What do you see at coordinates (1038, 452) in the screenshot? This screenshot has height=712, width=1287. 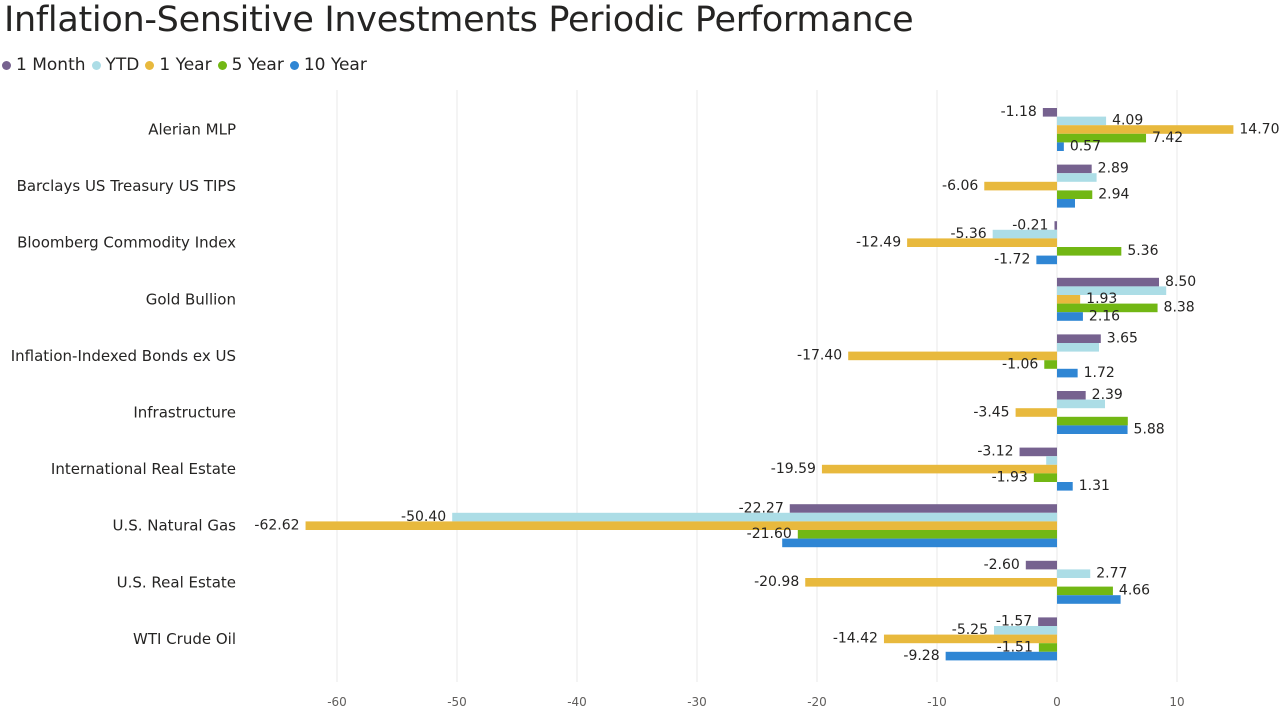 I see `bar-1-month-international-real-estate` at bounding box center [1038, 452].